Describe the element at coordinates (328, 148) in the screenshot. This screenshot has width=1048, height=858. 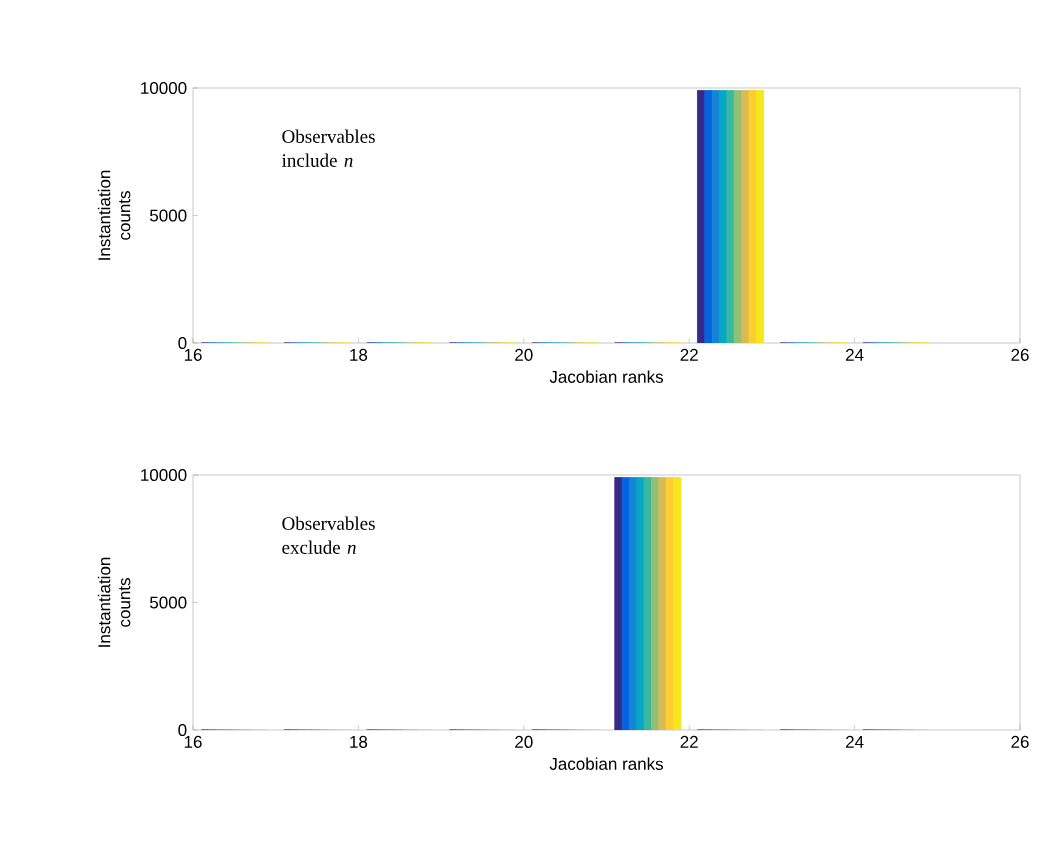
I see `annotation: Observables include n` at that location.